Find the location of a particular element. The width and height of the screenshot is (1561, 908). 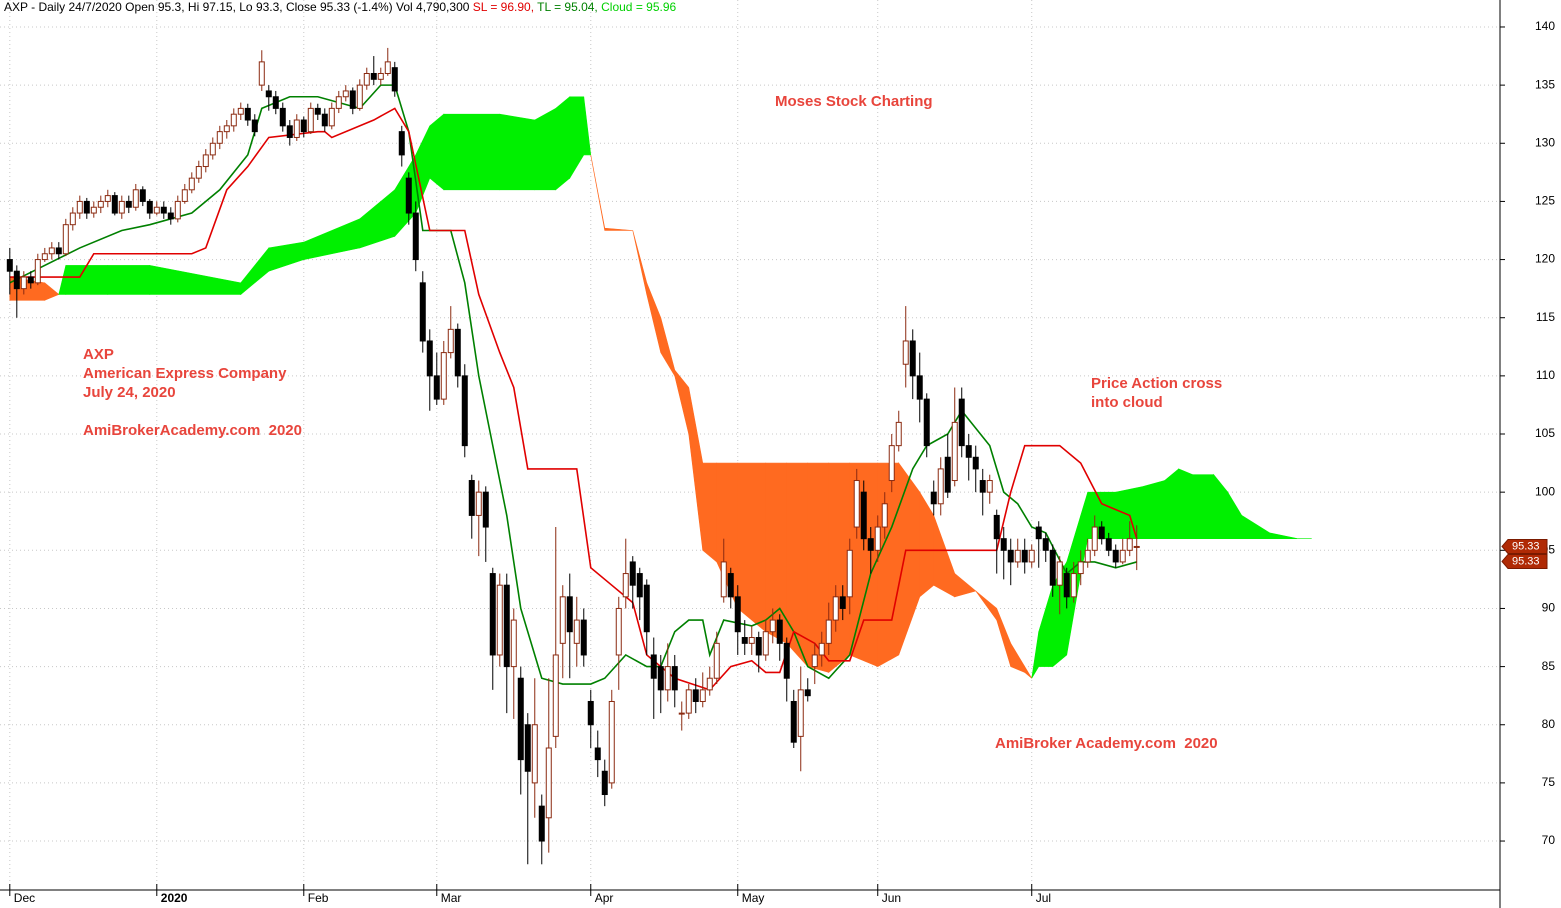

annotation: AmiBrokerAcademy.com 2020 is located at coordinates (192, 430).